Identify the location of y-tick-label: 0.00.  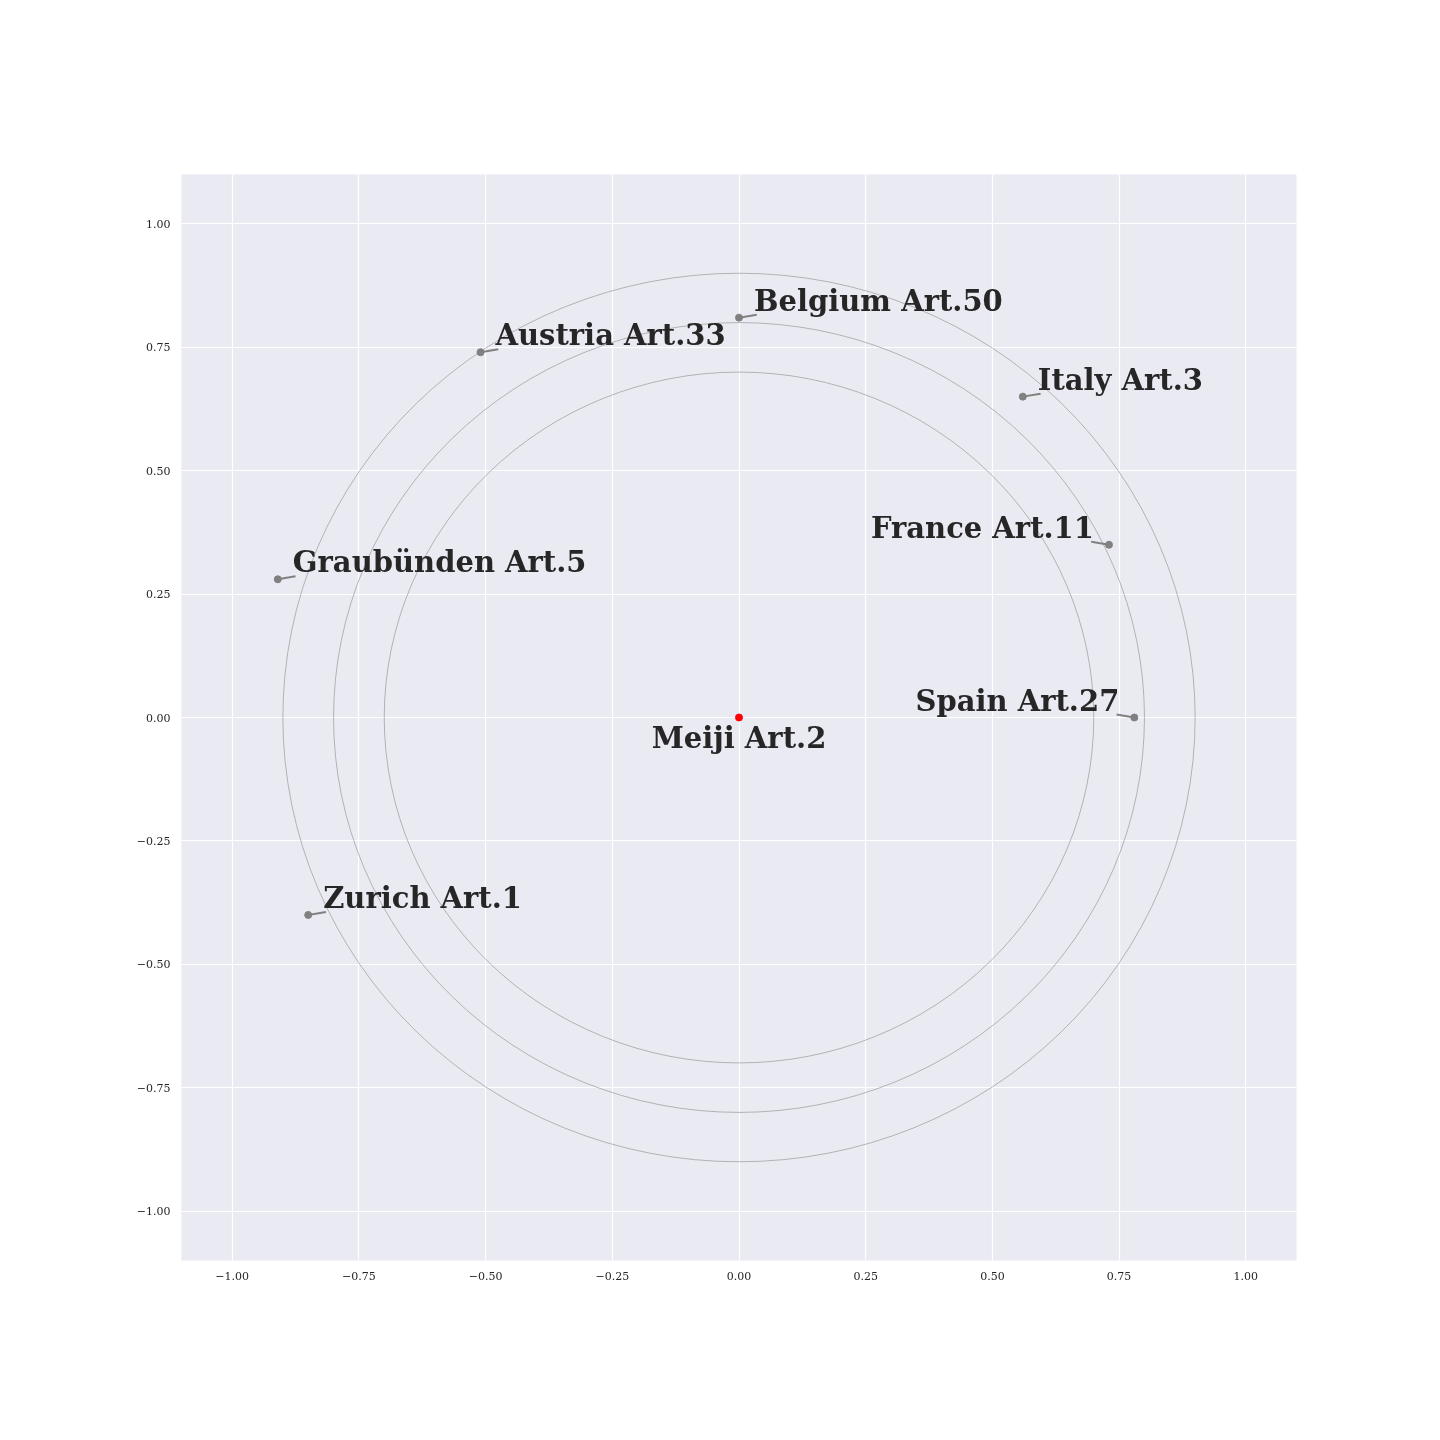
(158, 718).